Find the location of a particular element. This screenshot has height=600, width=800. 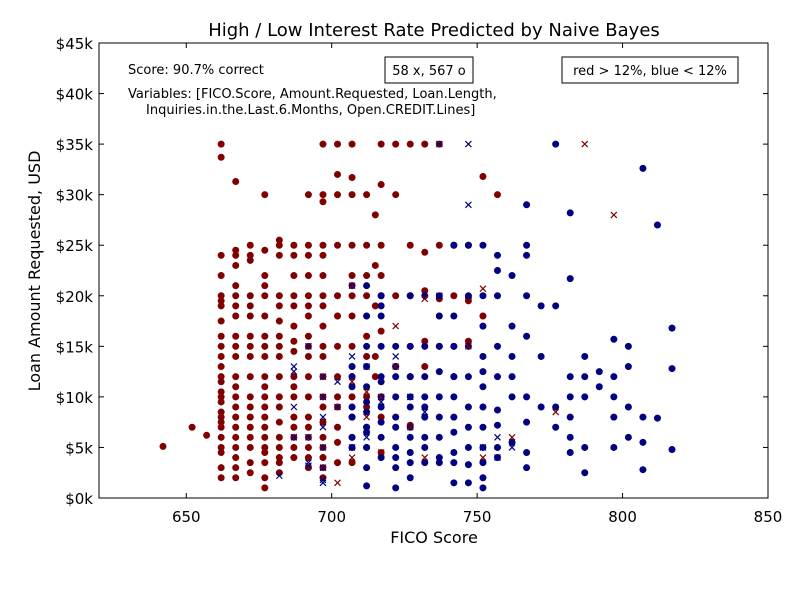

y-tick-label: $40k is located at coordinates (75, 95).